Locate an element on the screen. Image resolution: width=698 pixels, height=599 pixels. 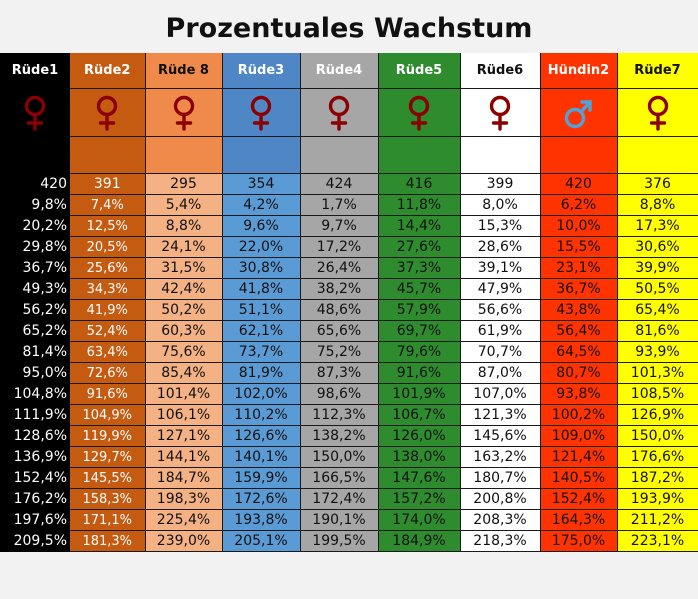
percent-cell: 193,9% is located at coordinates (657, 499).